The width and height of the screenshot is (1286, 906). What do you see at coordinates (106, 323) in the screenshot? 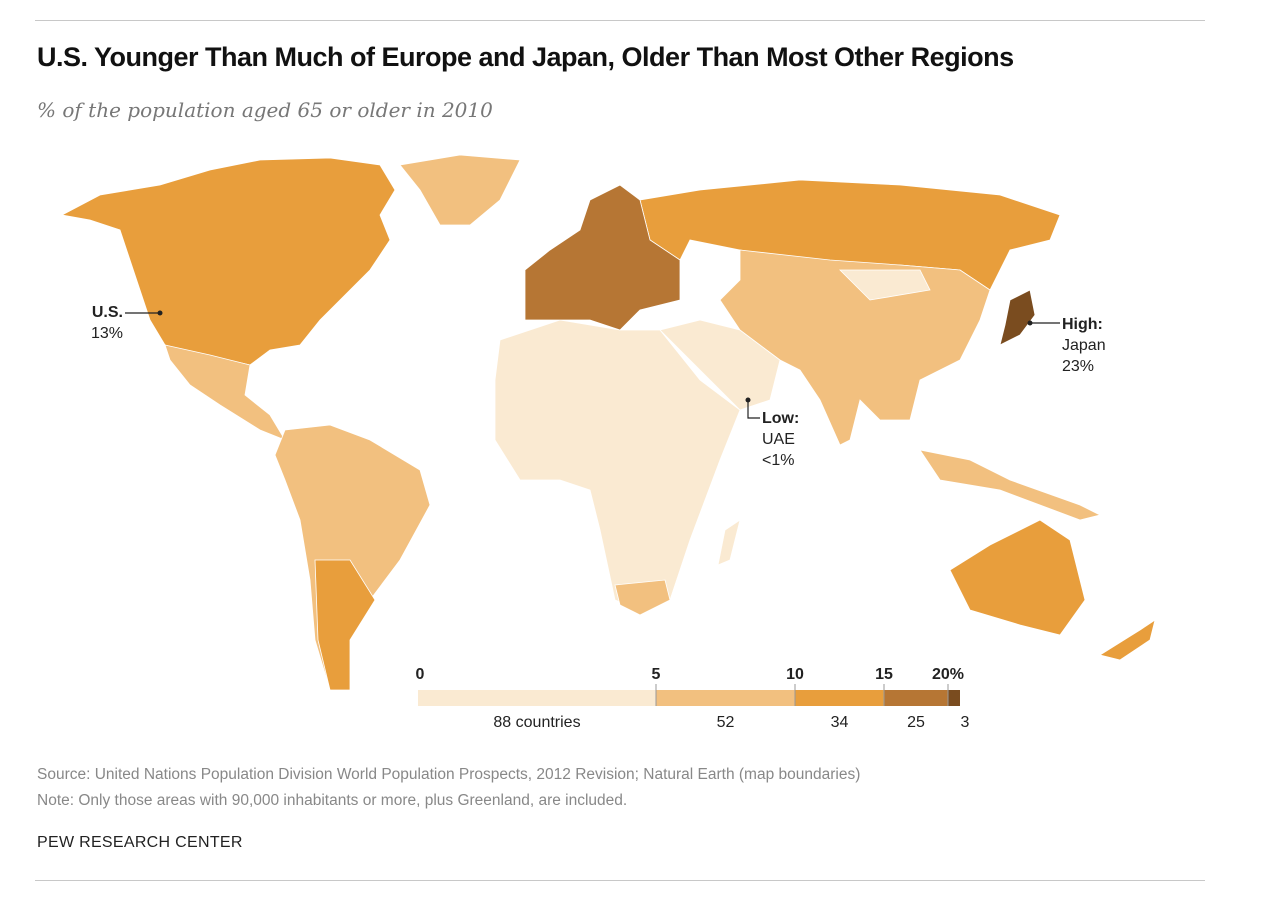
I see `annotation-us: U.S. 13%` at bounding box center [106, 323].